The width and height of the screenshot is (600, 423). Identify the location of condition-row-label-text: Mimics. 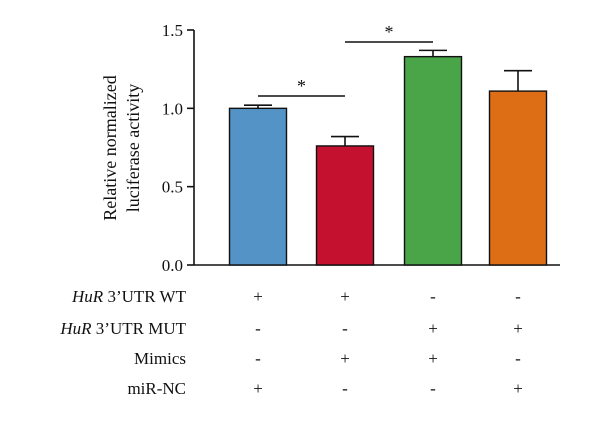
(160, 358).